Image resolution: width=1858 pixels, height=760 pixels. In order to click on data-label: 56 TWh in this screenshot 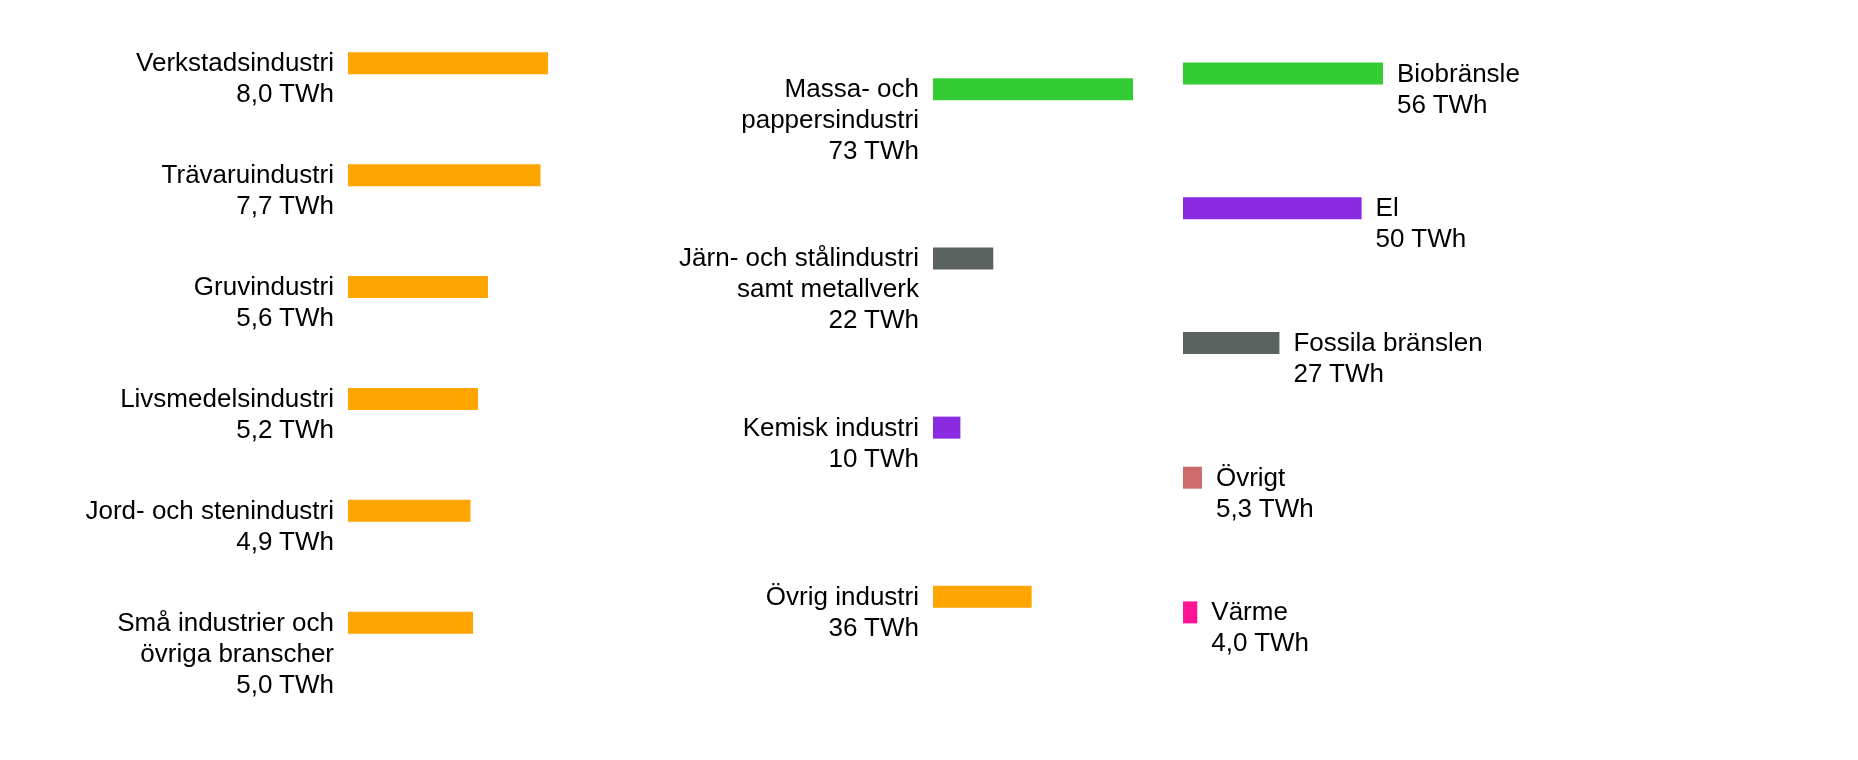, I will do `click(1442, 103)`.